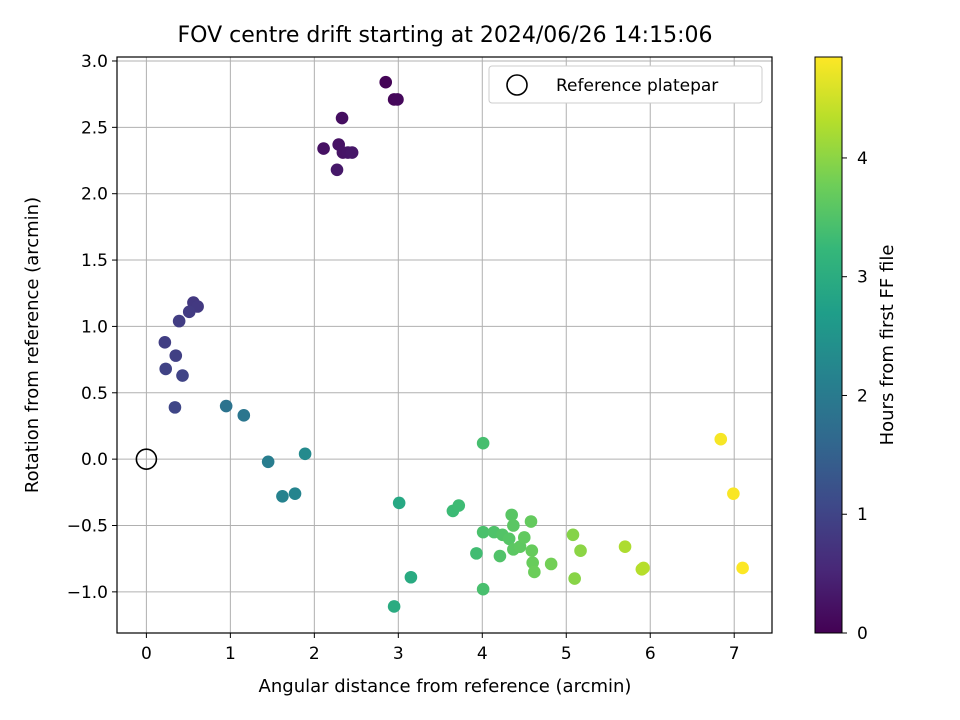 The image size is (960, 720). What do you see at coordinates (94, 128) in the screenshot?
I see `y-tick-label: 2.5` at bounding box center [94, 128].